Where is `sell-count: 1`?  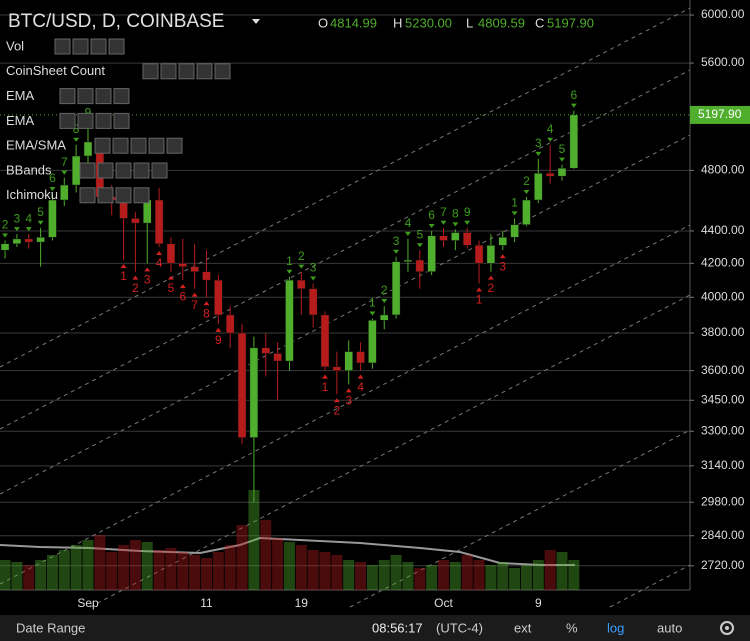
sell-count: 1 is located at coordinates (325, 387).